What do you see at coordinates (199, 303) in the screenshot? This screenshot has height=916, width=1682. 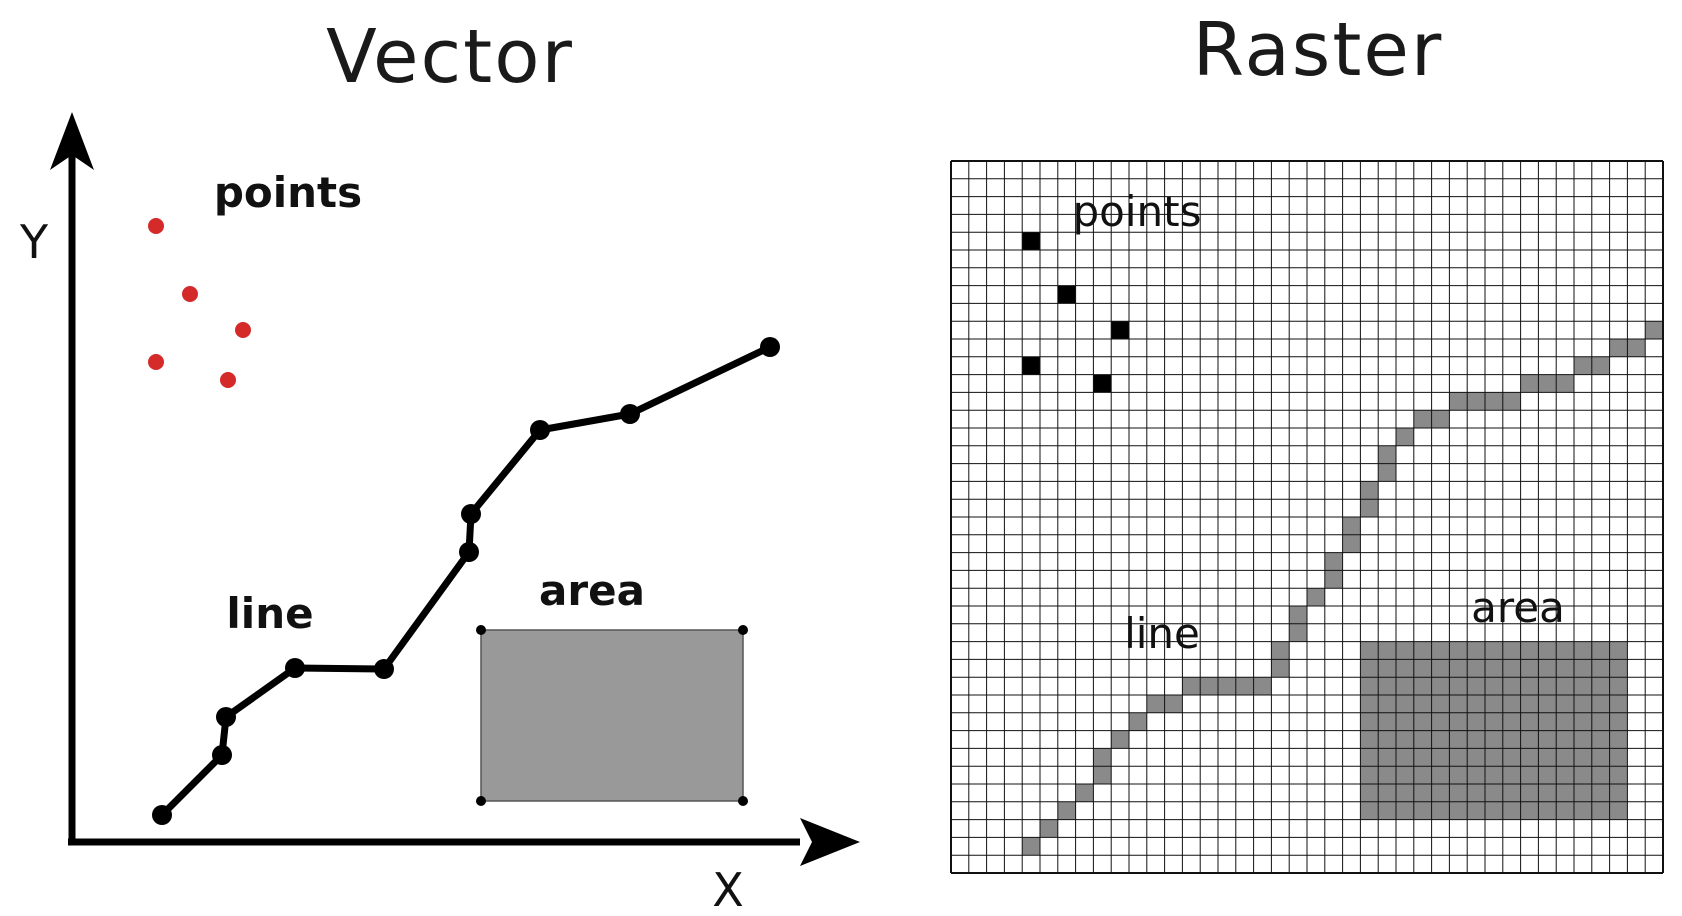 I see `vector-points` at bounding box center [199, 303].